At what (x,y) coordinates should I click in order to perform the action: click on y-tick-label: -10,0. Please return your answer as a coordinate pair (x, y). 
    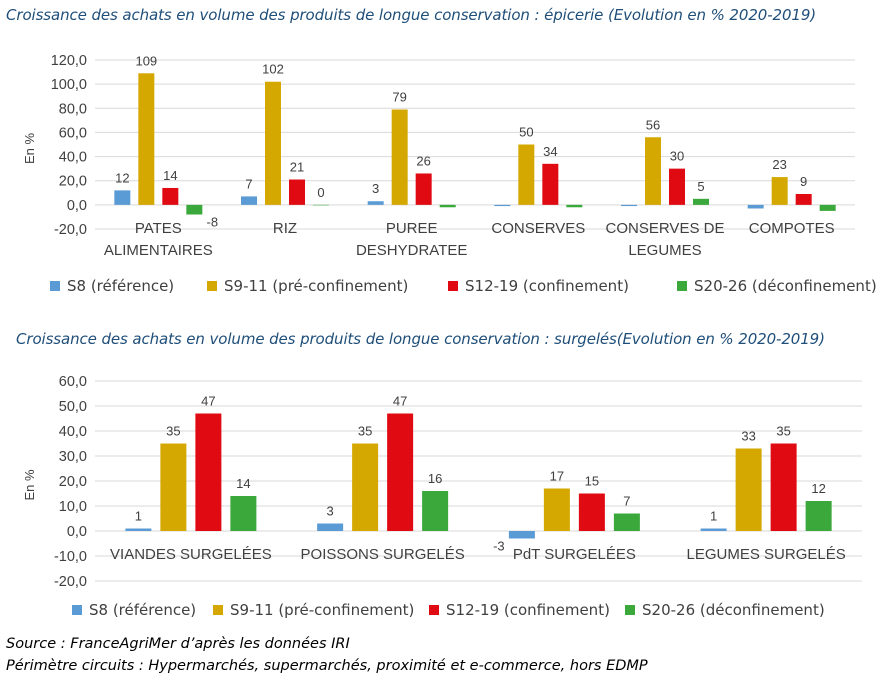
    Looking at the image, I should click on (70, 557).